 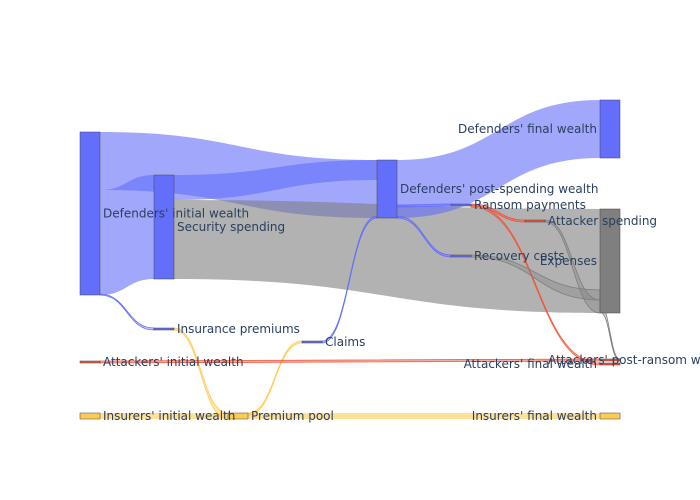 I want to click on node-label-att_spend: Attacker spending, so click(x=602, y=221).